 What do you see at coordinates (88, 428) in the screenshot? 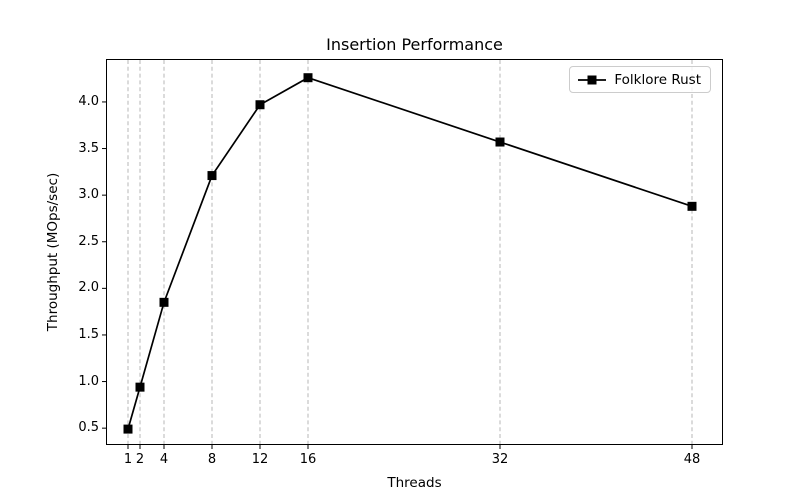
I see `y-tick-label: 0.5` at bounding box center [88, 428].